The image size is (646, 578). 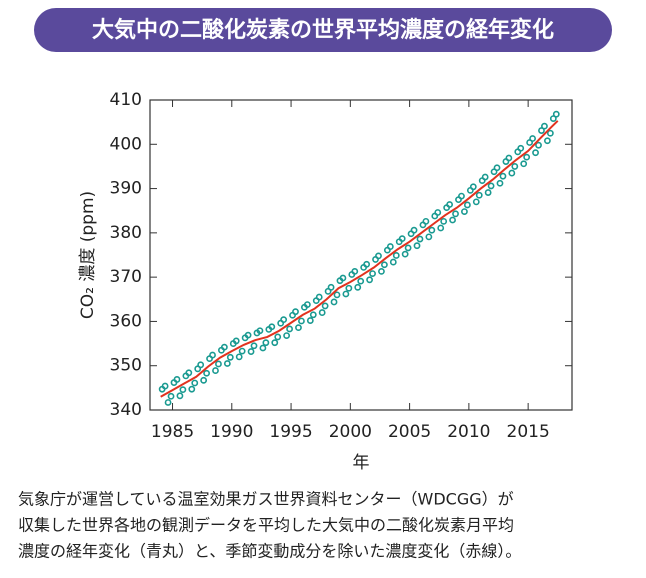 What do you see at coordinates (323, 30) in the screenshot?
I see `chart-title: 大気中の二酸化炭素の世界平均濃度の経年変化` at bounding box center [323, 30].